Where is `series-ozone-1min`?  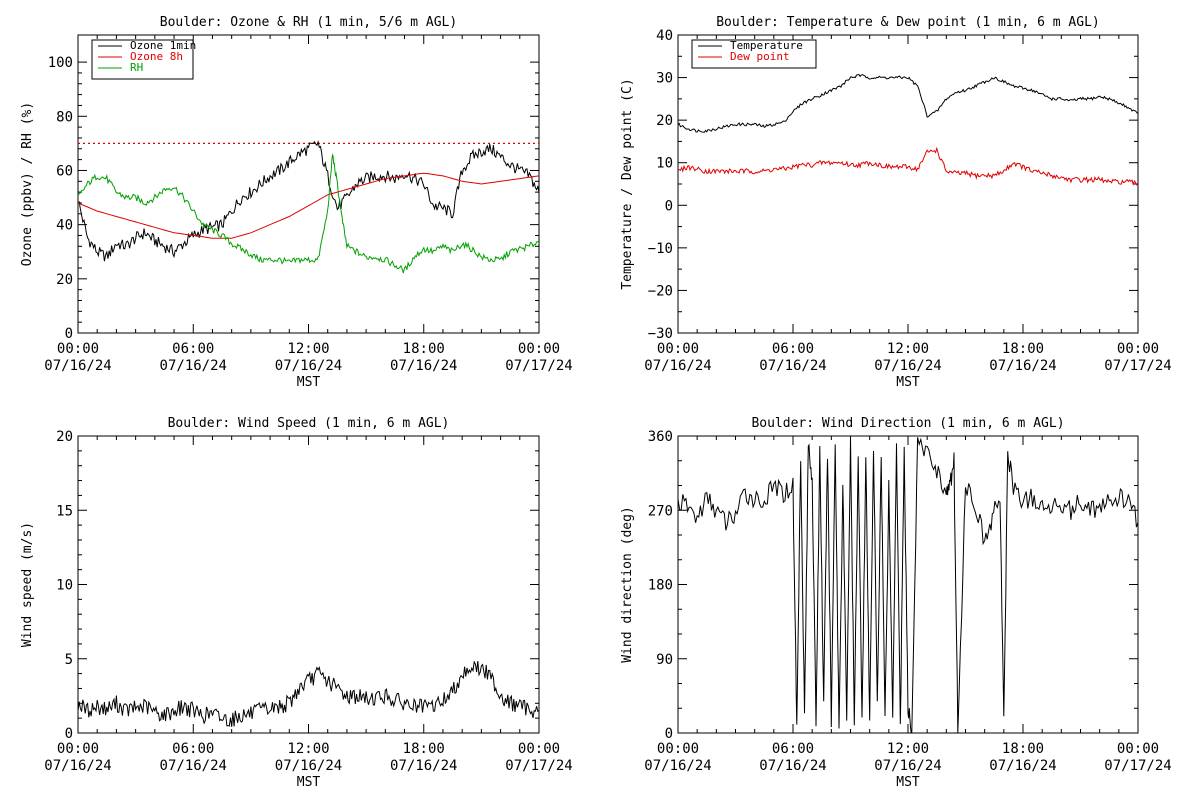 series-ozone-1min is located at coordinates (308, 200).